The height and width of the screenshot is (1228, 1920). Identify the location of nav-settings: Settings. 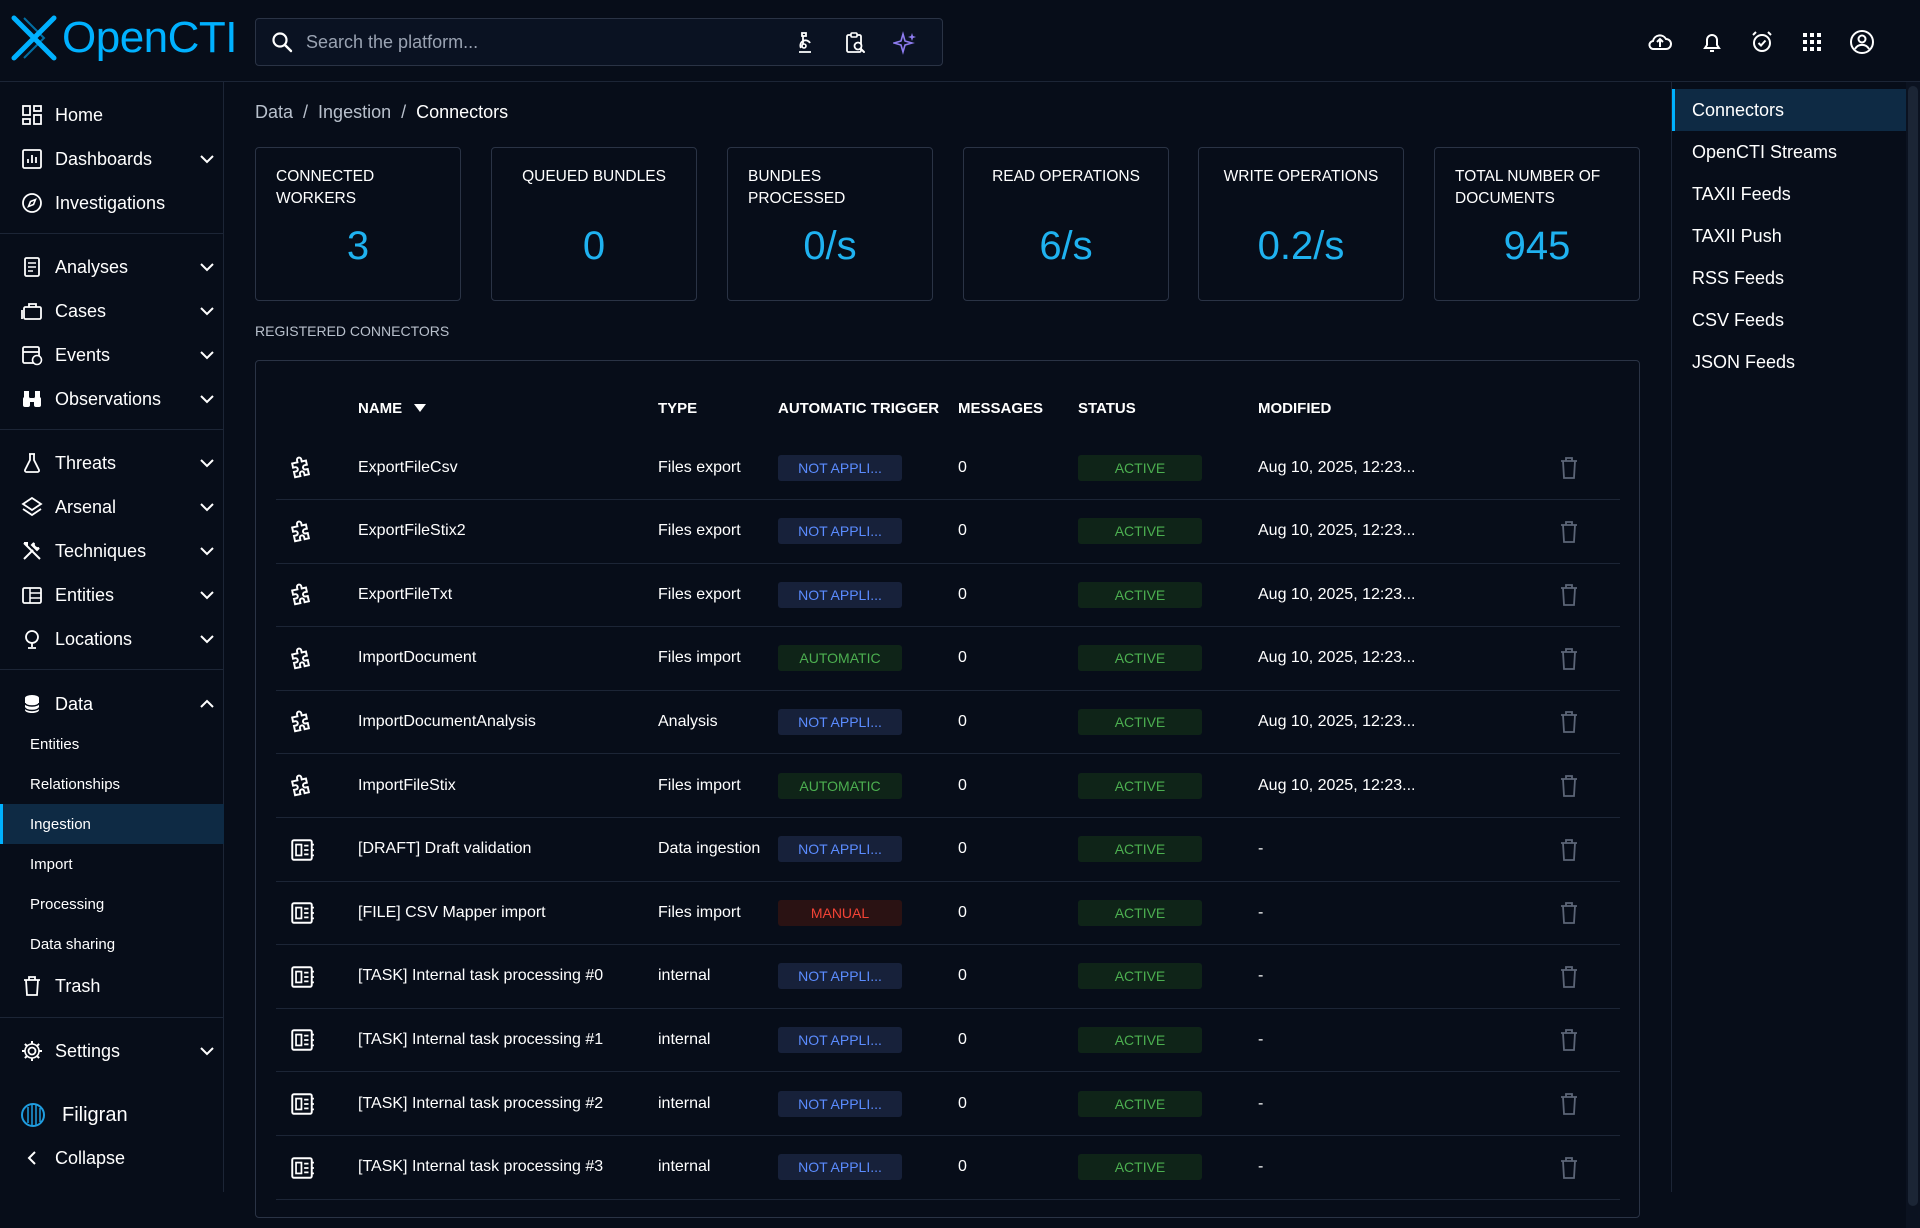
(112, 1051).